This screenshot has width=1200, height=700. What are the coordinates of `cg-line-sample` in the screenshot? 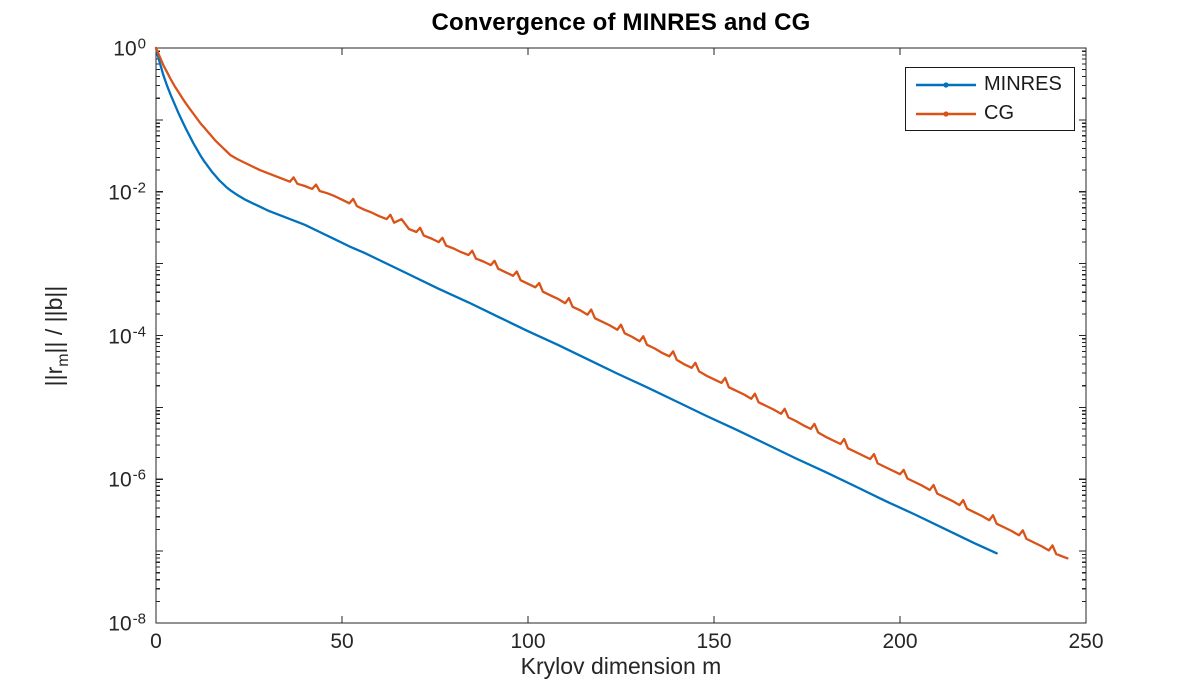 It's located at (946, 113).